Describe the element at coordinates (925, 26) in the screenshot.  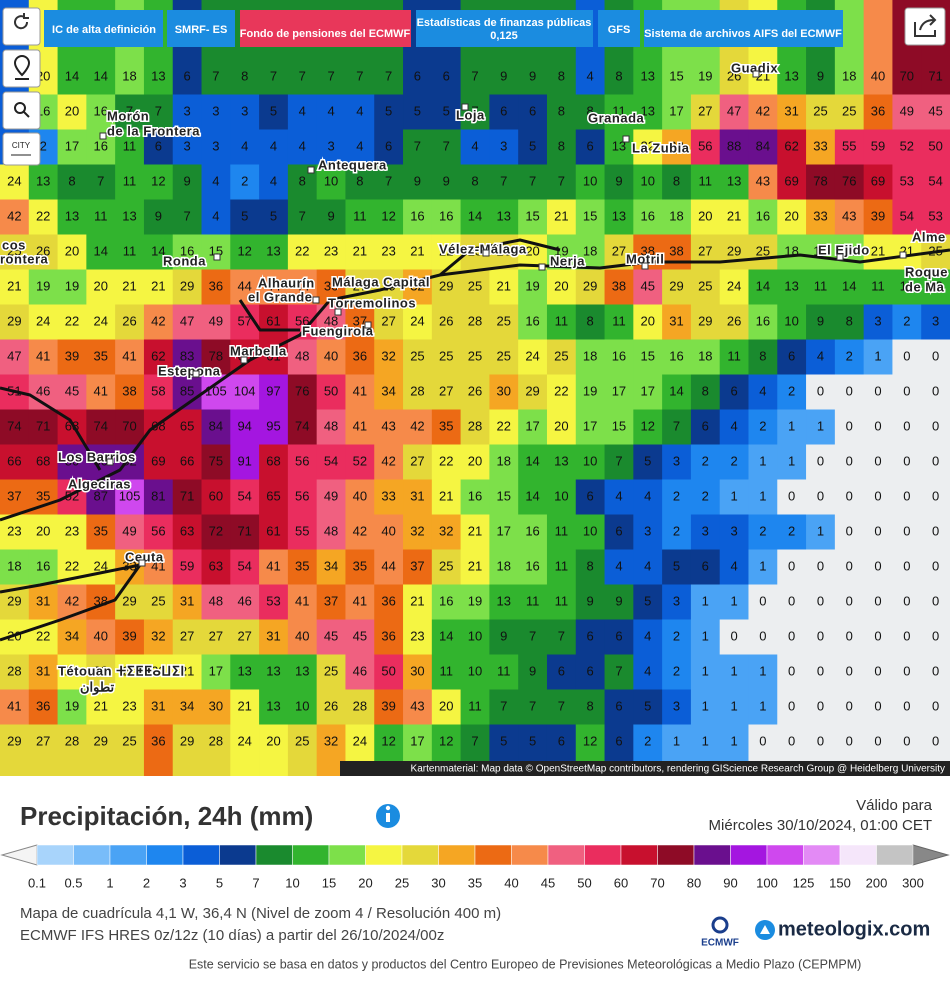
I see `share-button` at that location.